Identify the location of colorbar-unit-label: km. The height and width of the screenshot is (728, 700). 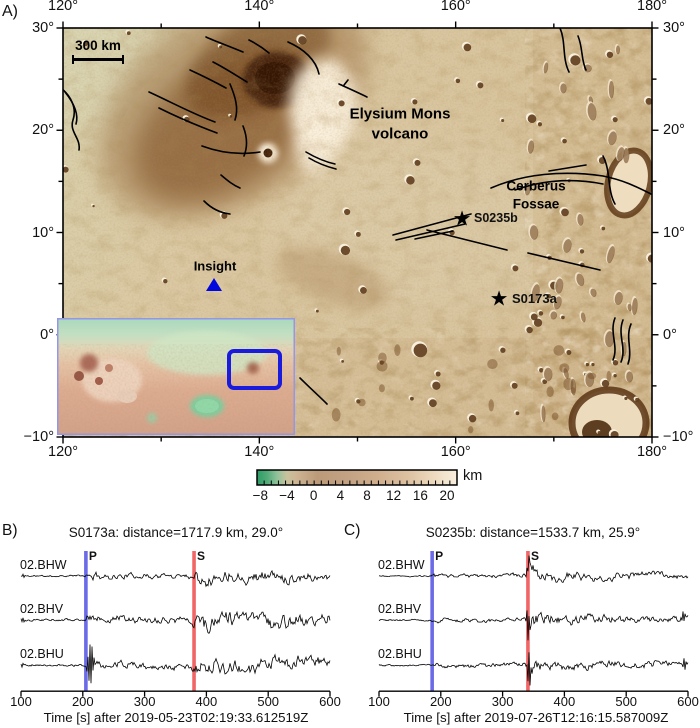
(473, 476).